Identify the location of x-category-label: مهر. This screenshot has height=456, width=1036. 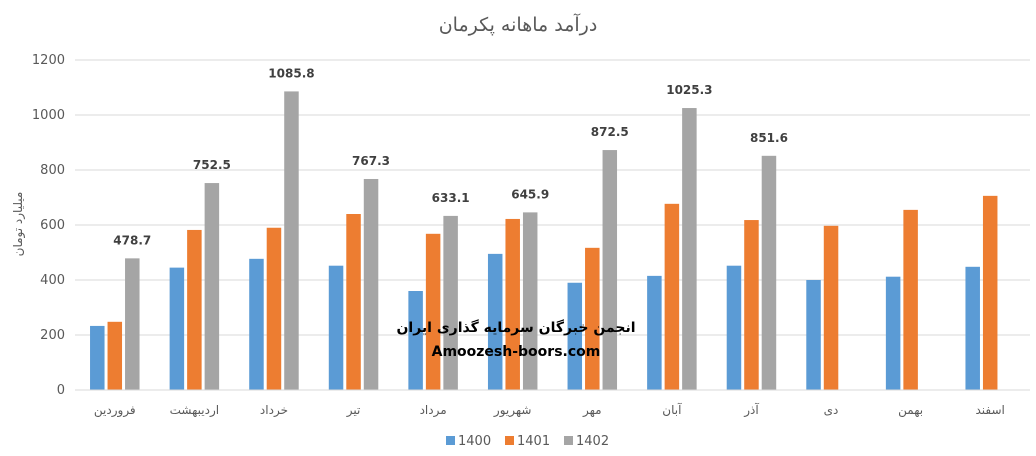
(592, 410).